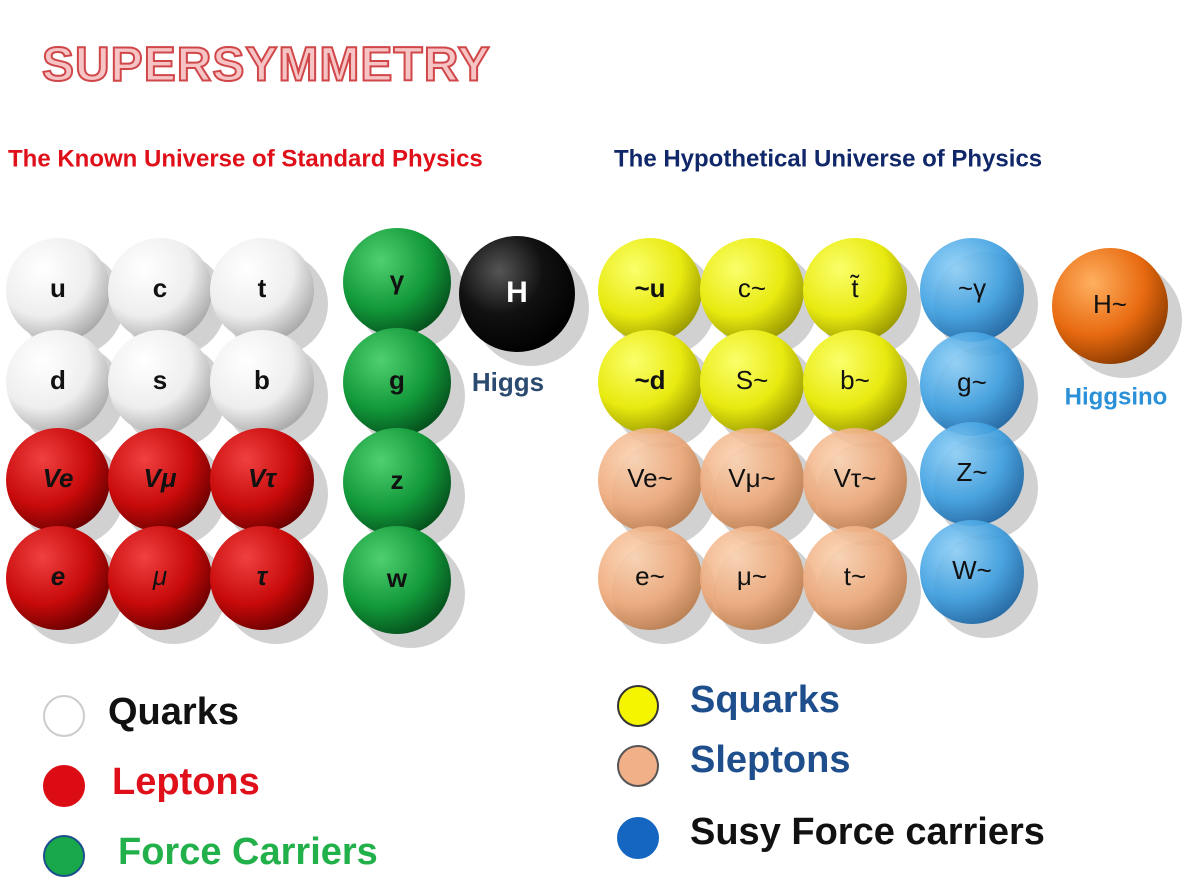  I want to click on particle-symbol: c~, so click(752, 288).